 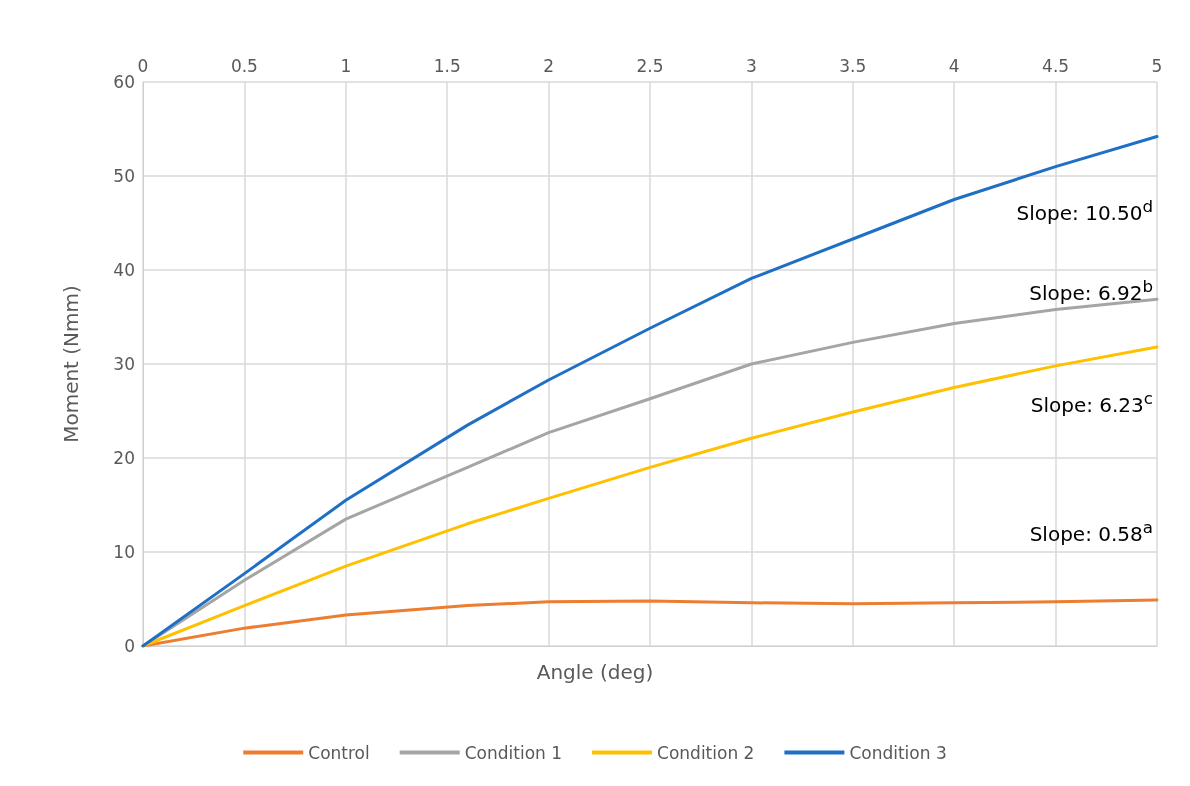 I want to click on legend-label: Control, so click(x=339, y=752).